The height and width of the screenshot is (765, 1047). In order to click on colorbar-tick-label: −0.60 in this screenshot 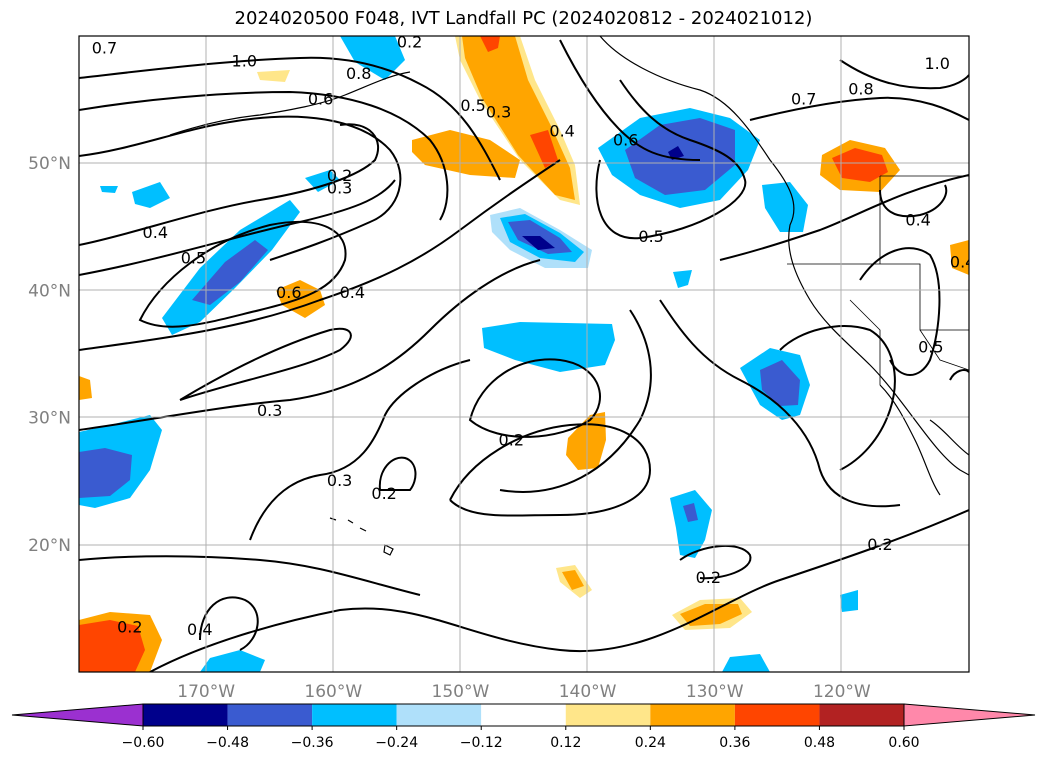, I will do `click(143, 743)`.